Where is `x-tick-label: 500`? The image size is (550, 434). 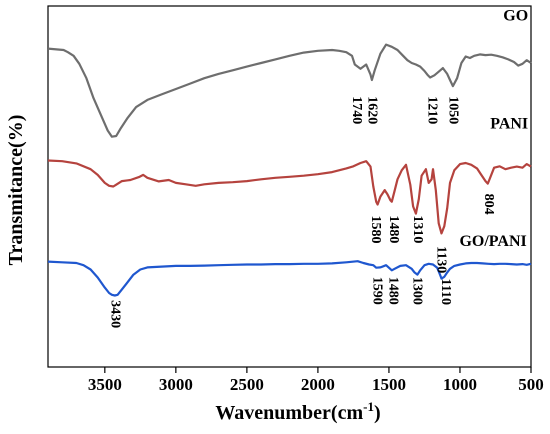 x-tick-label: 500 is located at coordinates (531, 384).